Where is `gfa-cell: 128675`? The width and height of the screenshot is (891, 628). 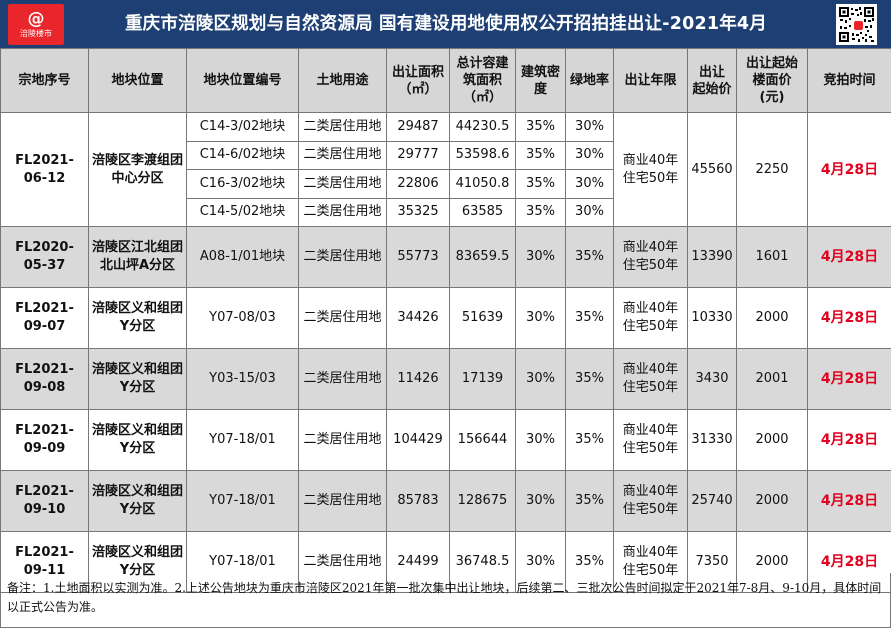
gfa-cell: 128675 is located at coordinates (482, 501).